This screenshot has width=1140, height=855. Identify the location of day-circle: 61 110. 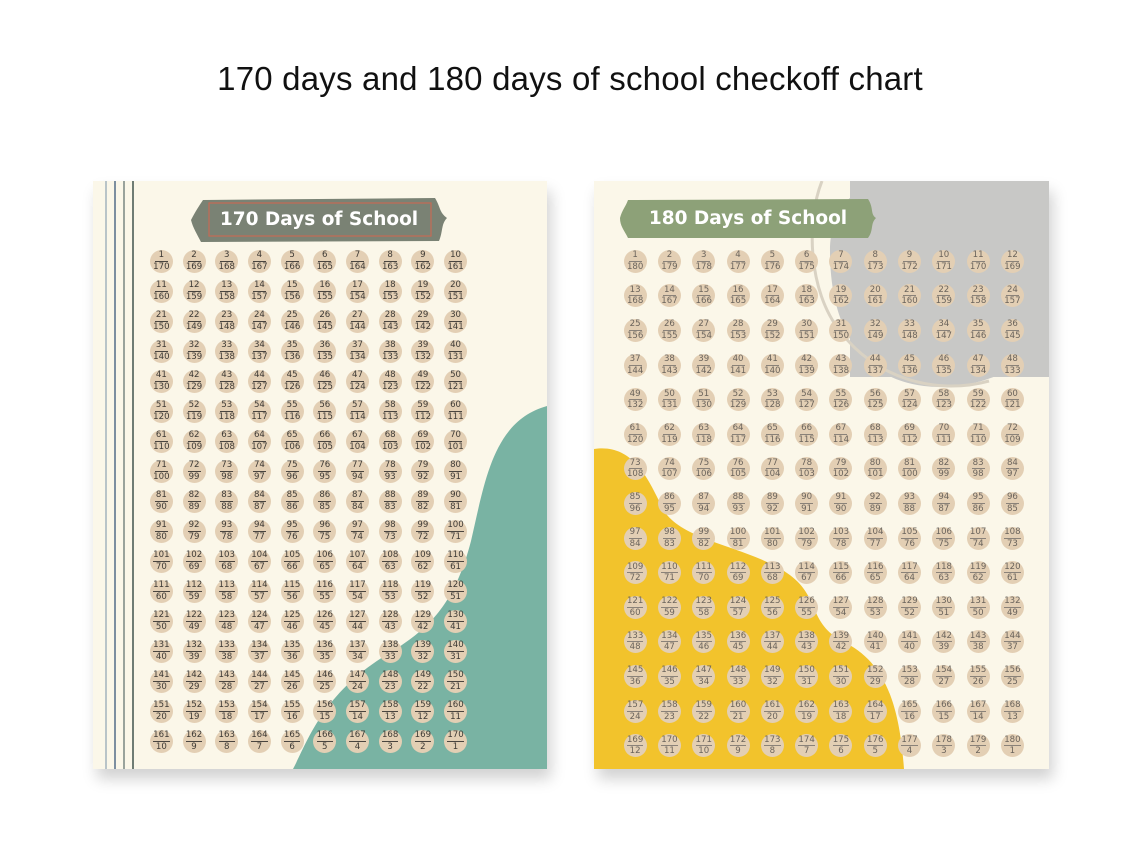
(161, 441).